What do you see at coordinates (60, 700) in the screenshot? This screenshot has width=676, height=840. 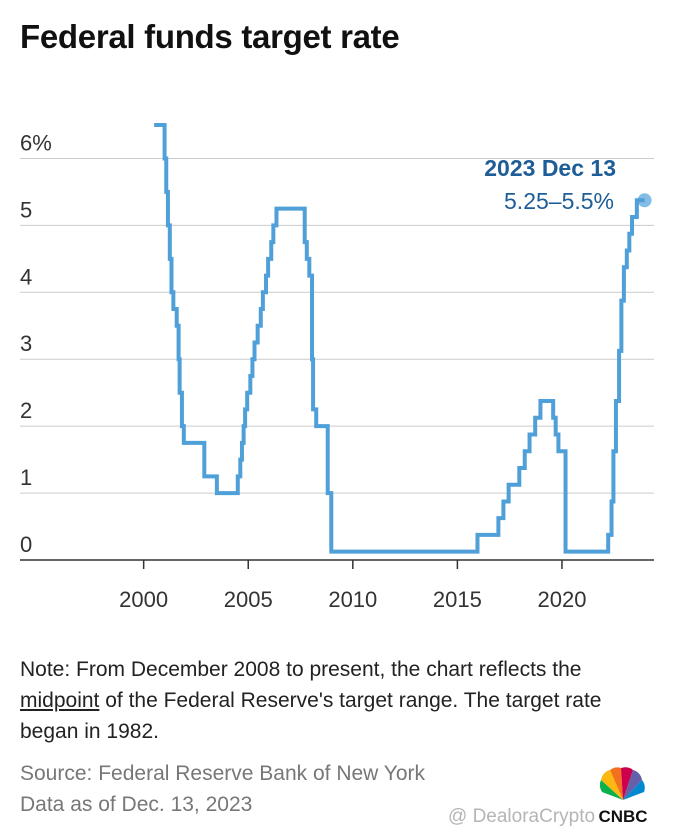 I see `midpoint-link: midpoint` at bounding box center [60, 700].